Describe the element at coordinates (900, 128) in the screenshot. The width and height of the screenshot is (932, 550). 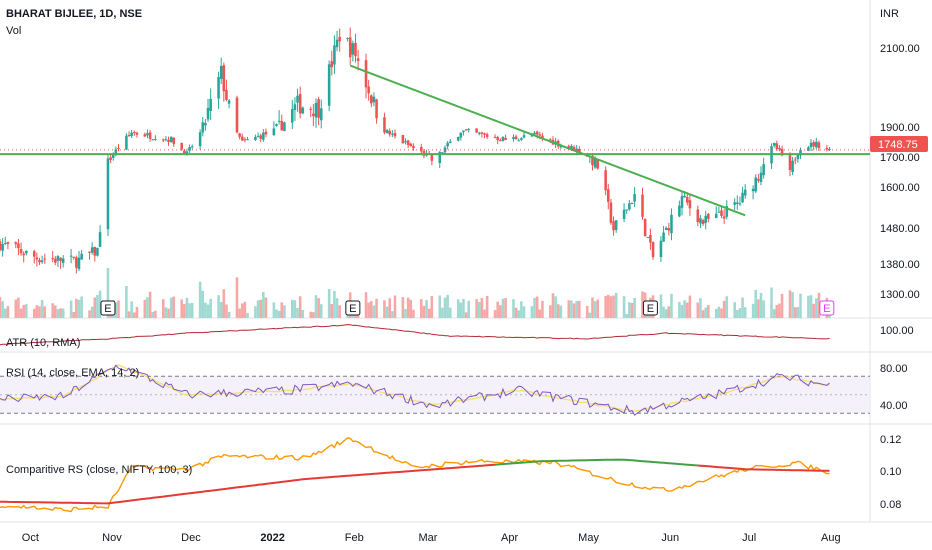
I see `price-axis-label: 1900.00` at that location.